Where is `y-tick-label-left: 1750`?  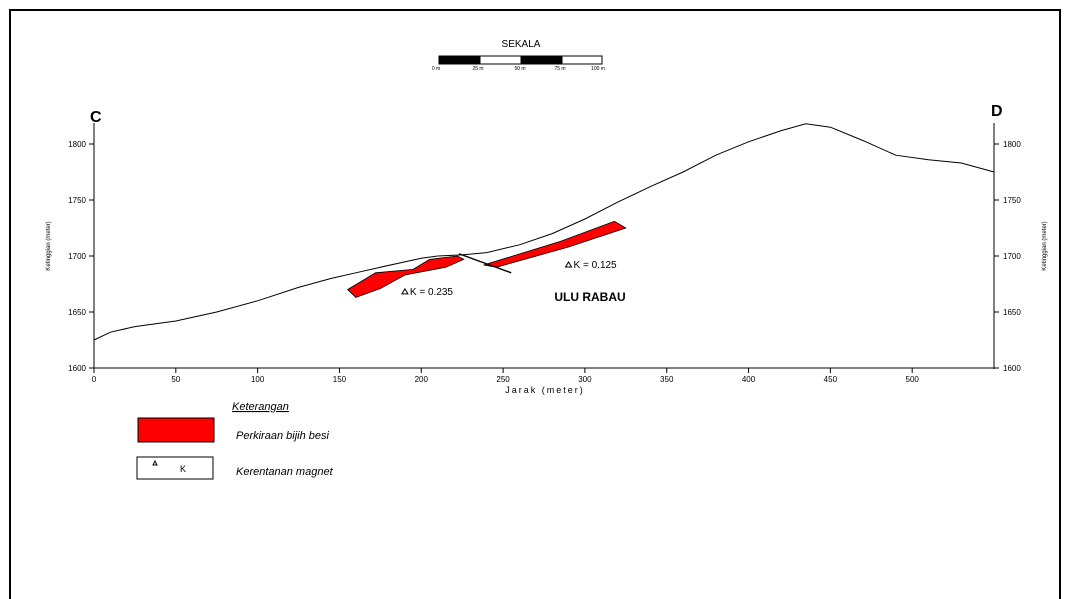 y-tick-label-left: 1750 is located at coordinates (77, 200).